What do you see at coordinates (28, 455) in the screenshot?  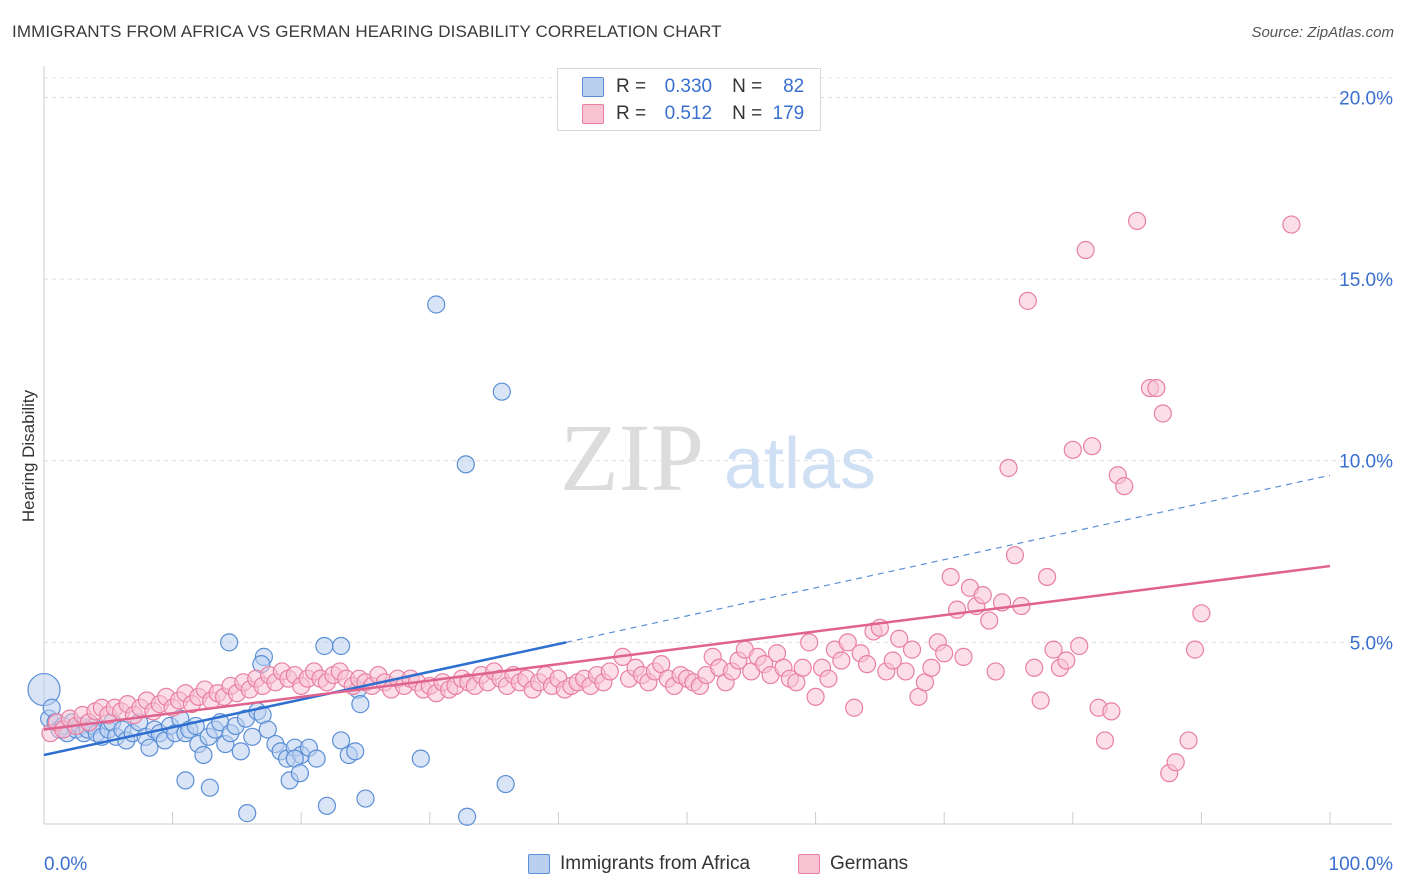 I see `y-axis-title: Hearing Disability` at bounding box center [28, 455].